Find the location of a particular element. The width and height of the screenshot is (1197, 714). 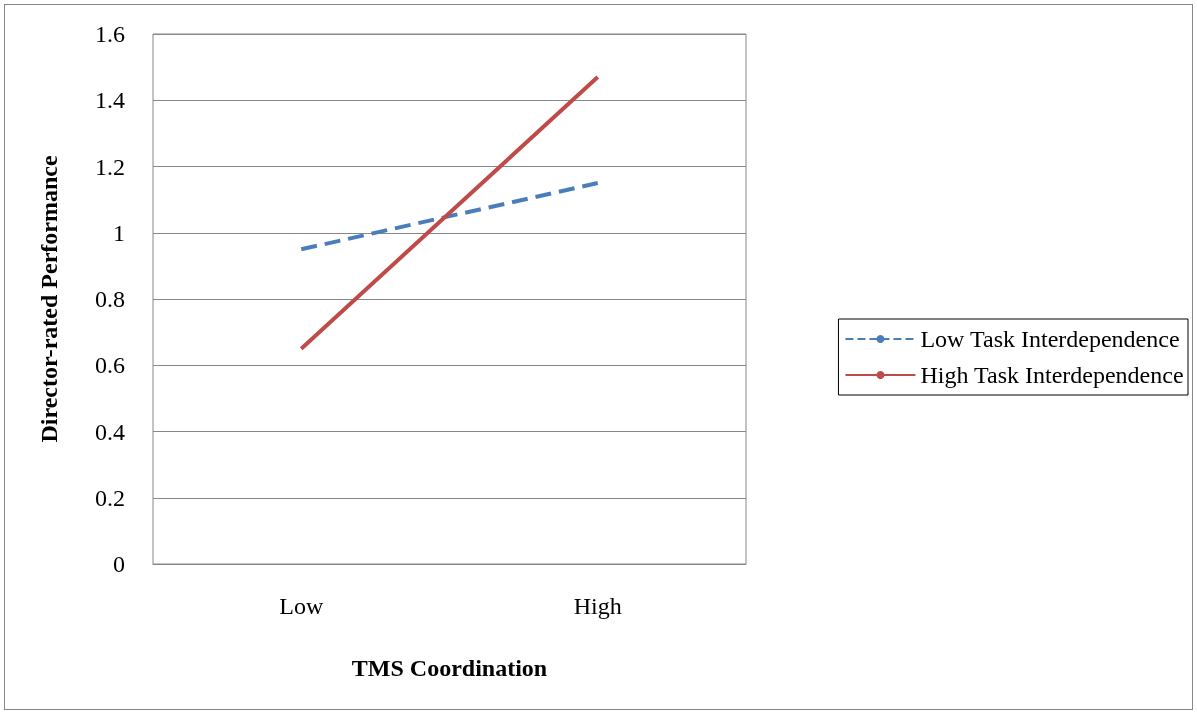

x-axis-title: TMS Coordination is located at coordinates (449, 668).